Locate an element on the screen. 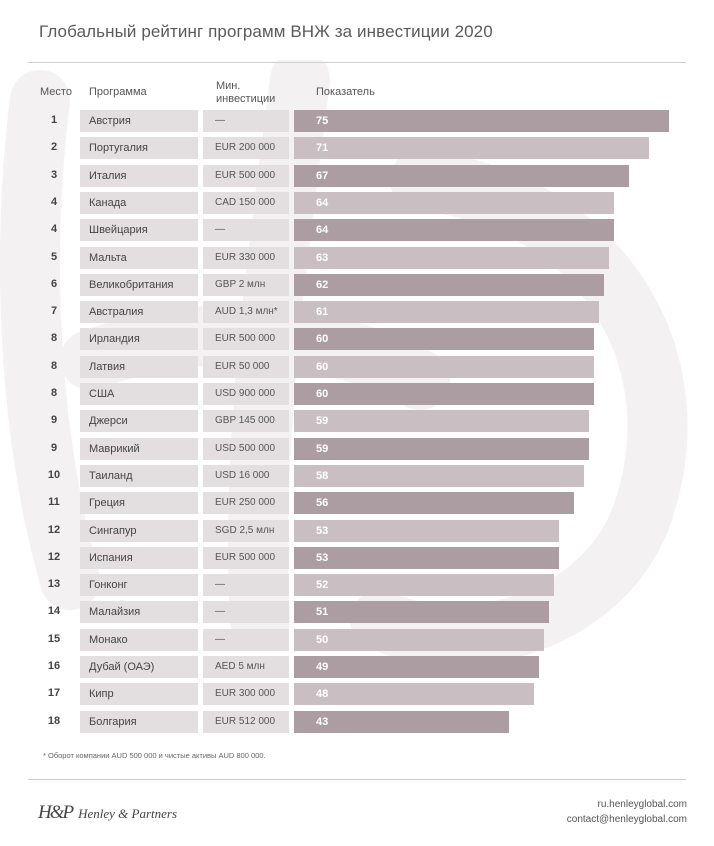  program-cell: Болгария is located at coordinates (139, 722).